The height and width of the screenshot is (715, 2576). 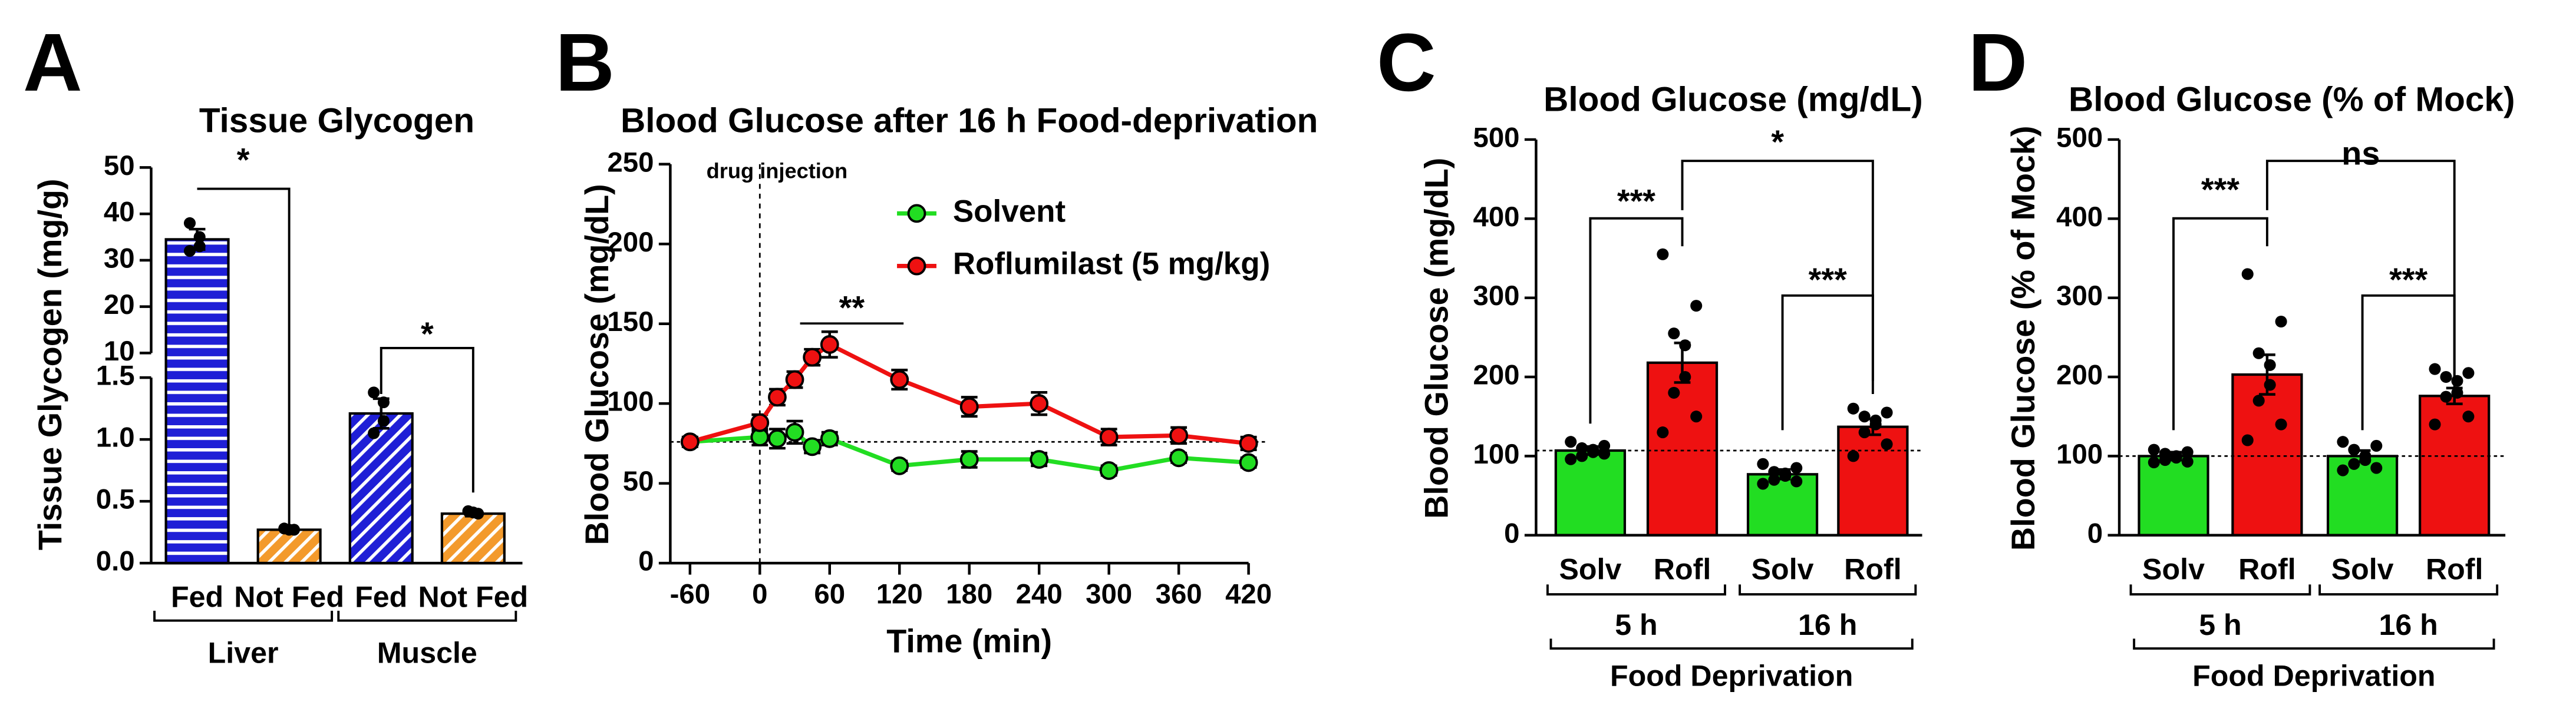 I want to click on x-tick-label: 120, so click(x=900, y=594).